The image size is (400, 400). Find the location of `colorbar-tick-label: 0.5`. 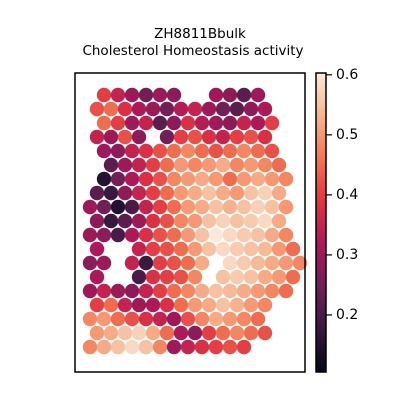

colorbar-tick-label: 0.5 is located at coordinates (347, 135).